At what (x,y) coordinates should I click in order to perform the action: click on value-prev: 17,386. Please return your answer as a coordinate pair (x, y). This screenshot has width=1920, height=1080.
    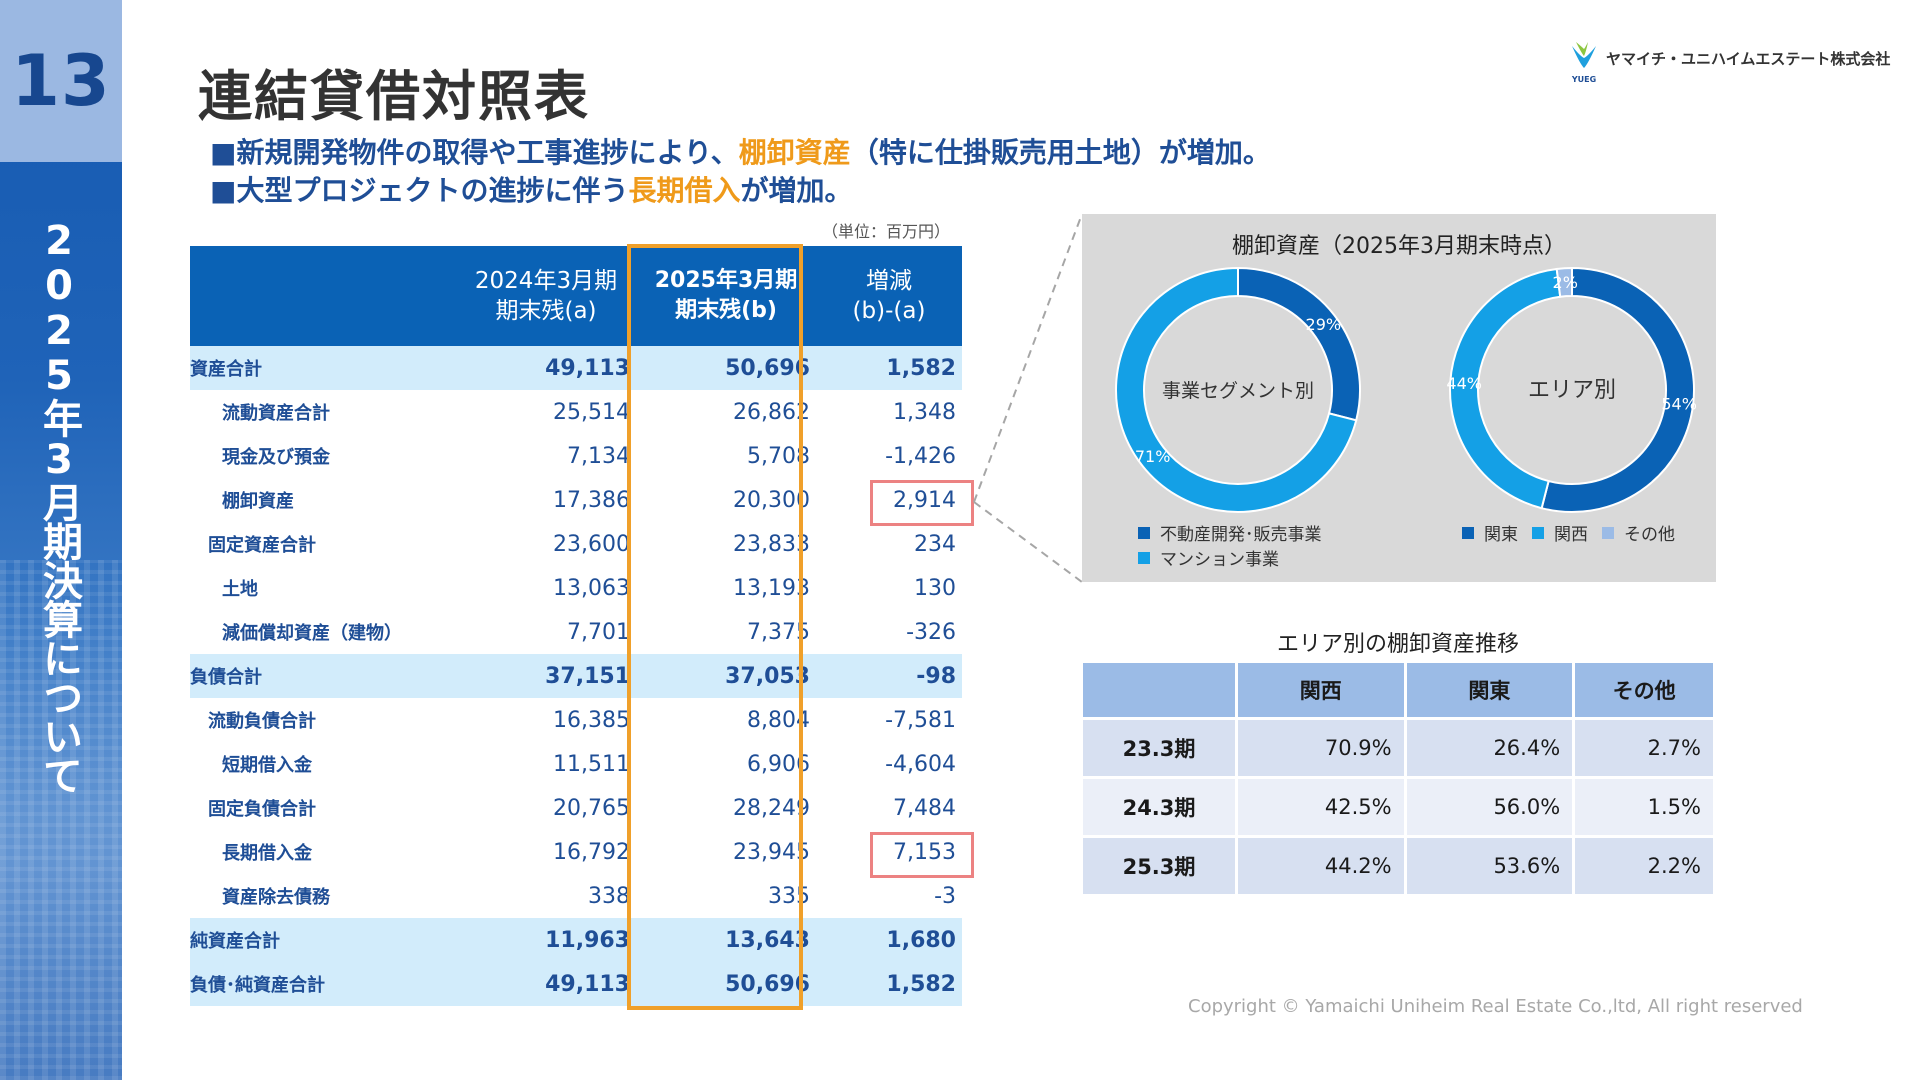
    Looking at the image, I should click on (591, 500).